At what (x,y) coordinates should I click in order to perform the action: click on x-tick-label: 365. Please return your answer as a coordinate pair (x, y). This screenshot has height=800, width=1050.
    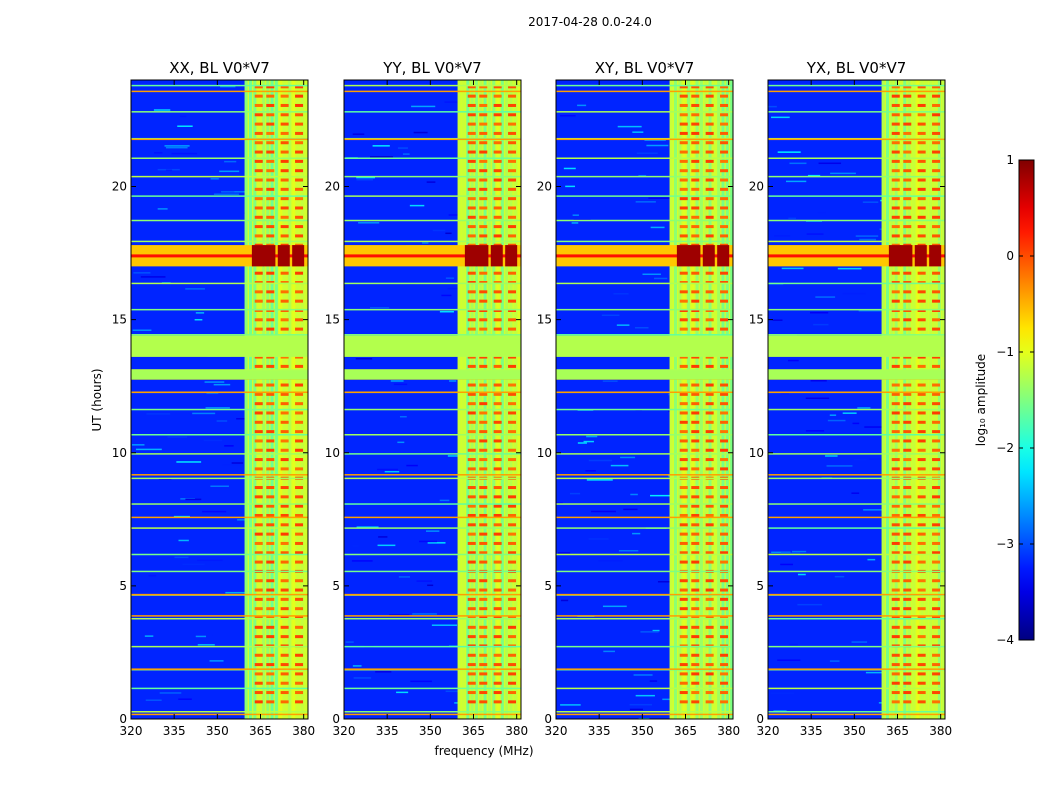
    Looking at the image, I should click on (897, 731).